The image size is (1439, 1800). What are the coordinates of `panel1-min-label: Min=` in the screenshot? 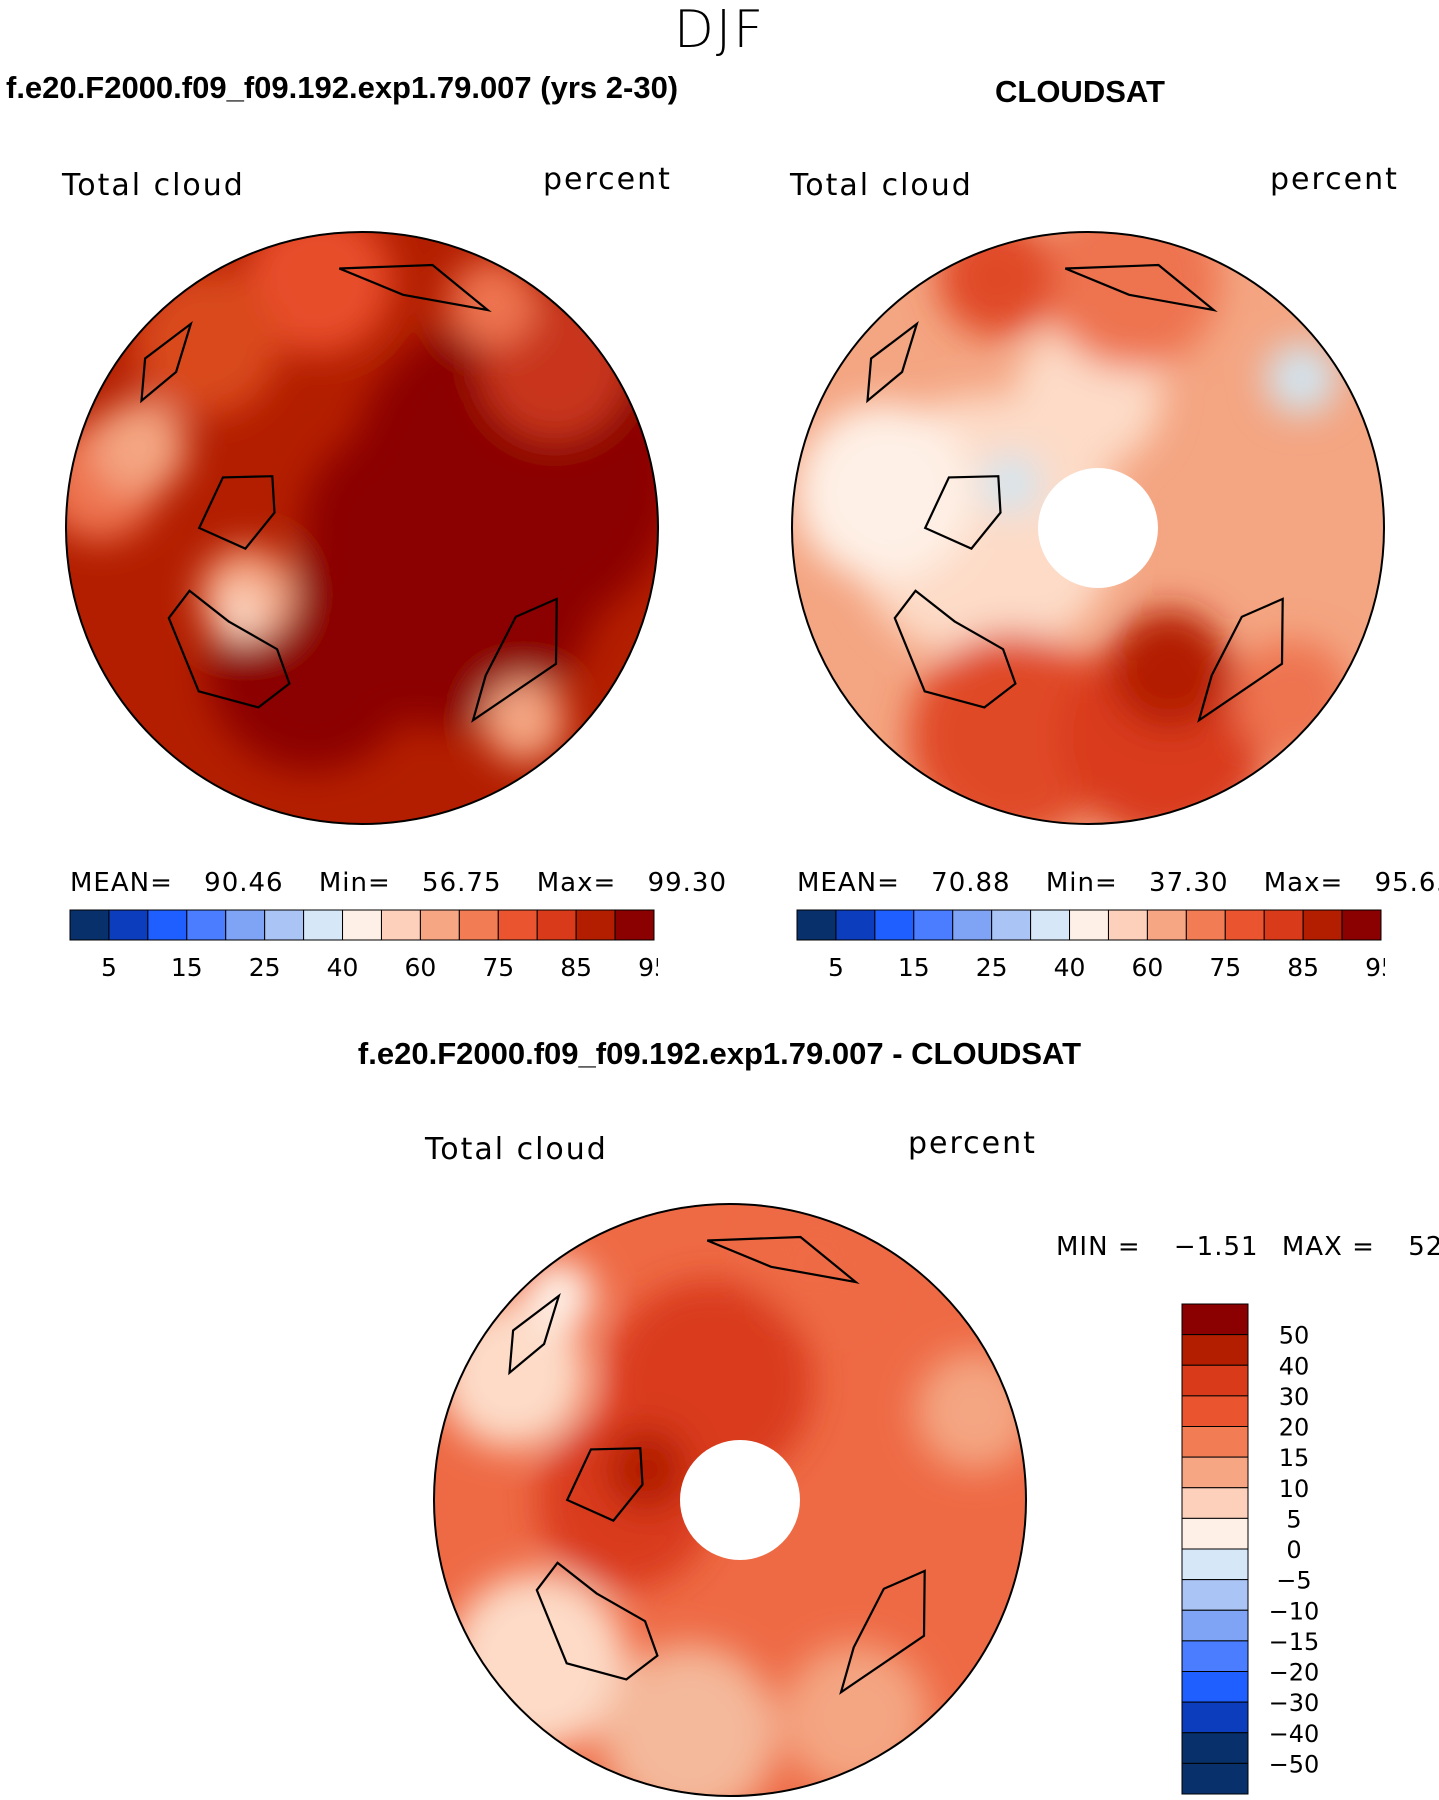 It's located at (354, 883).